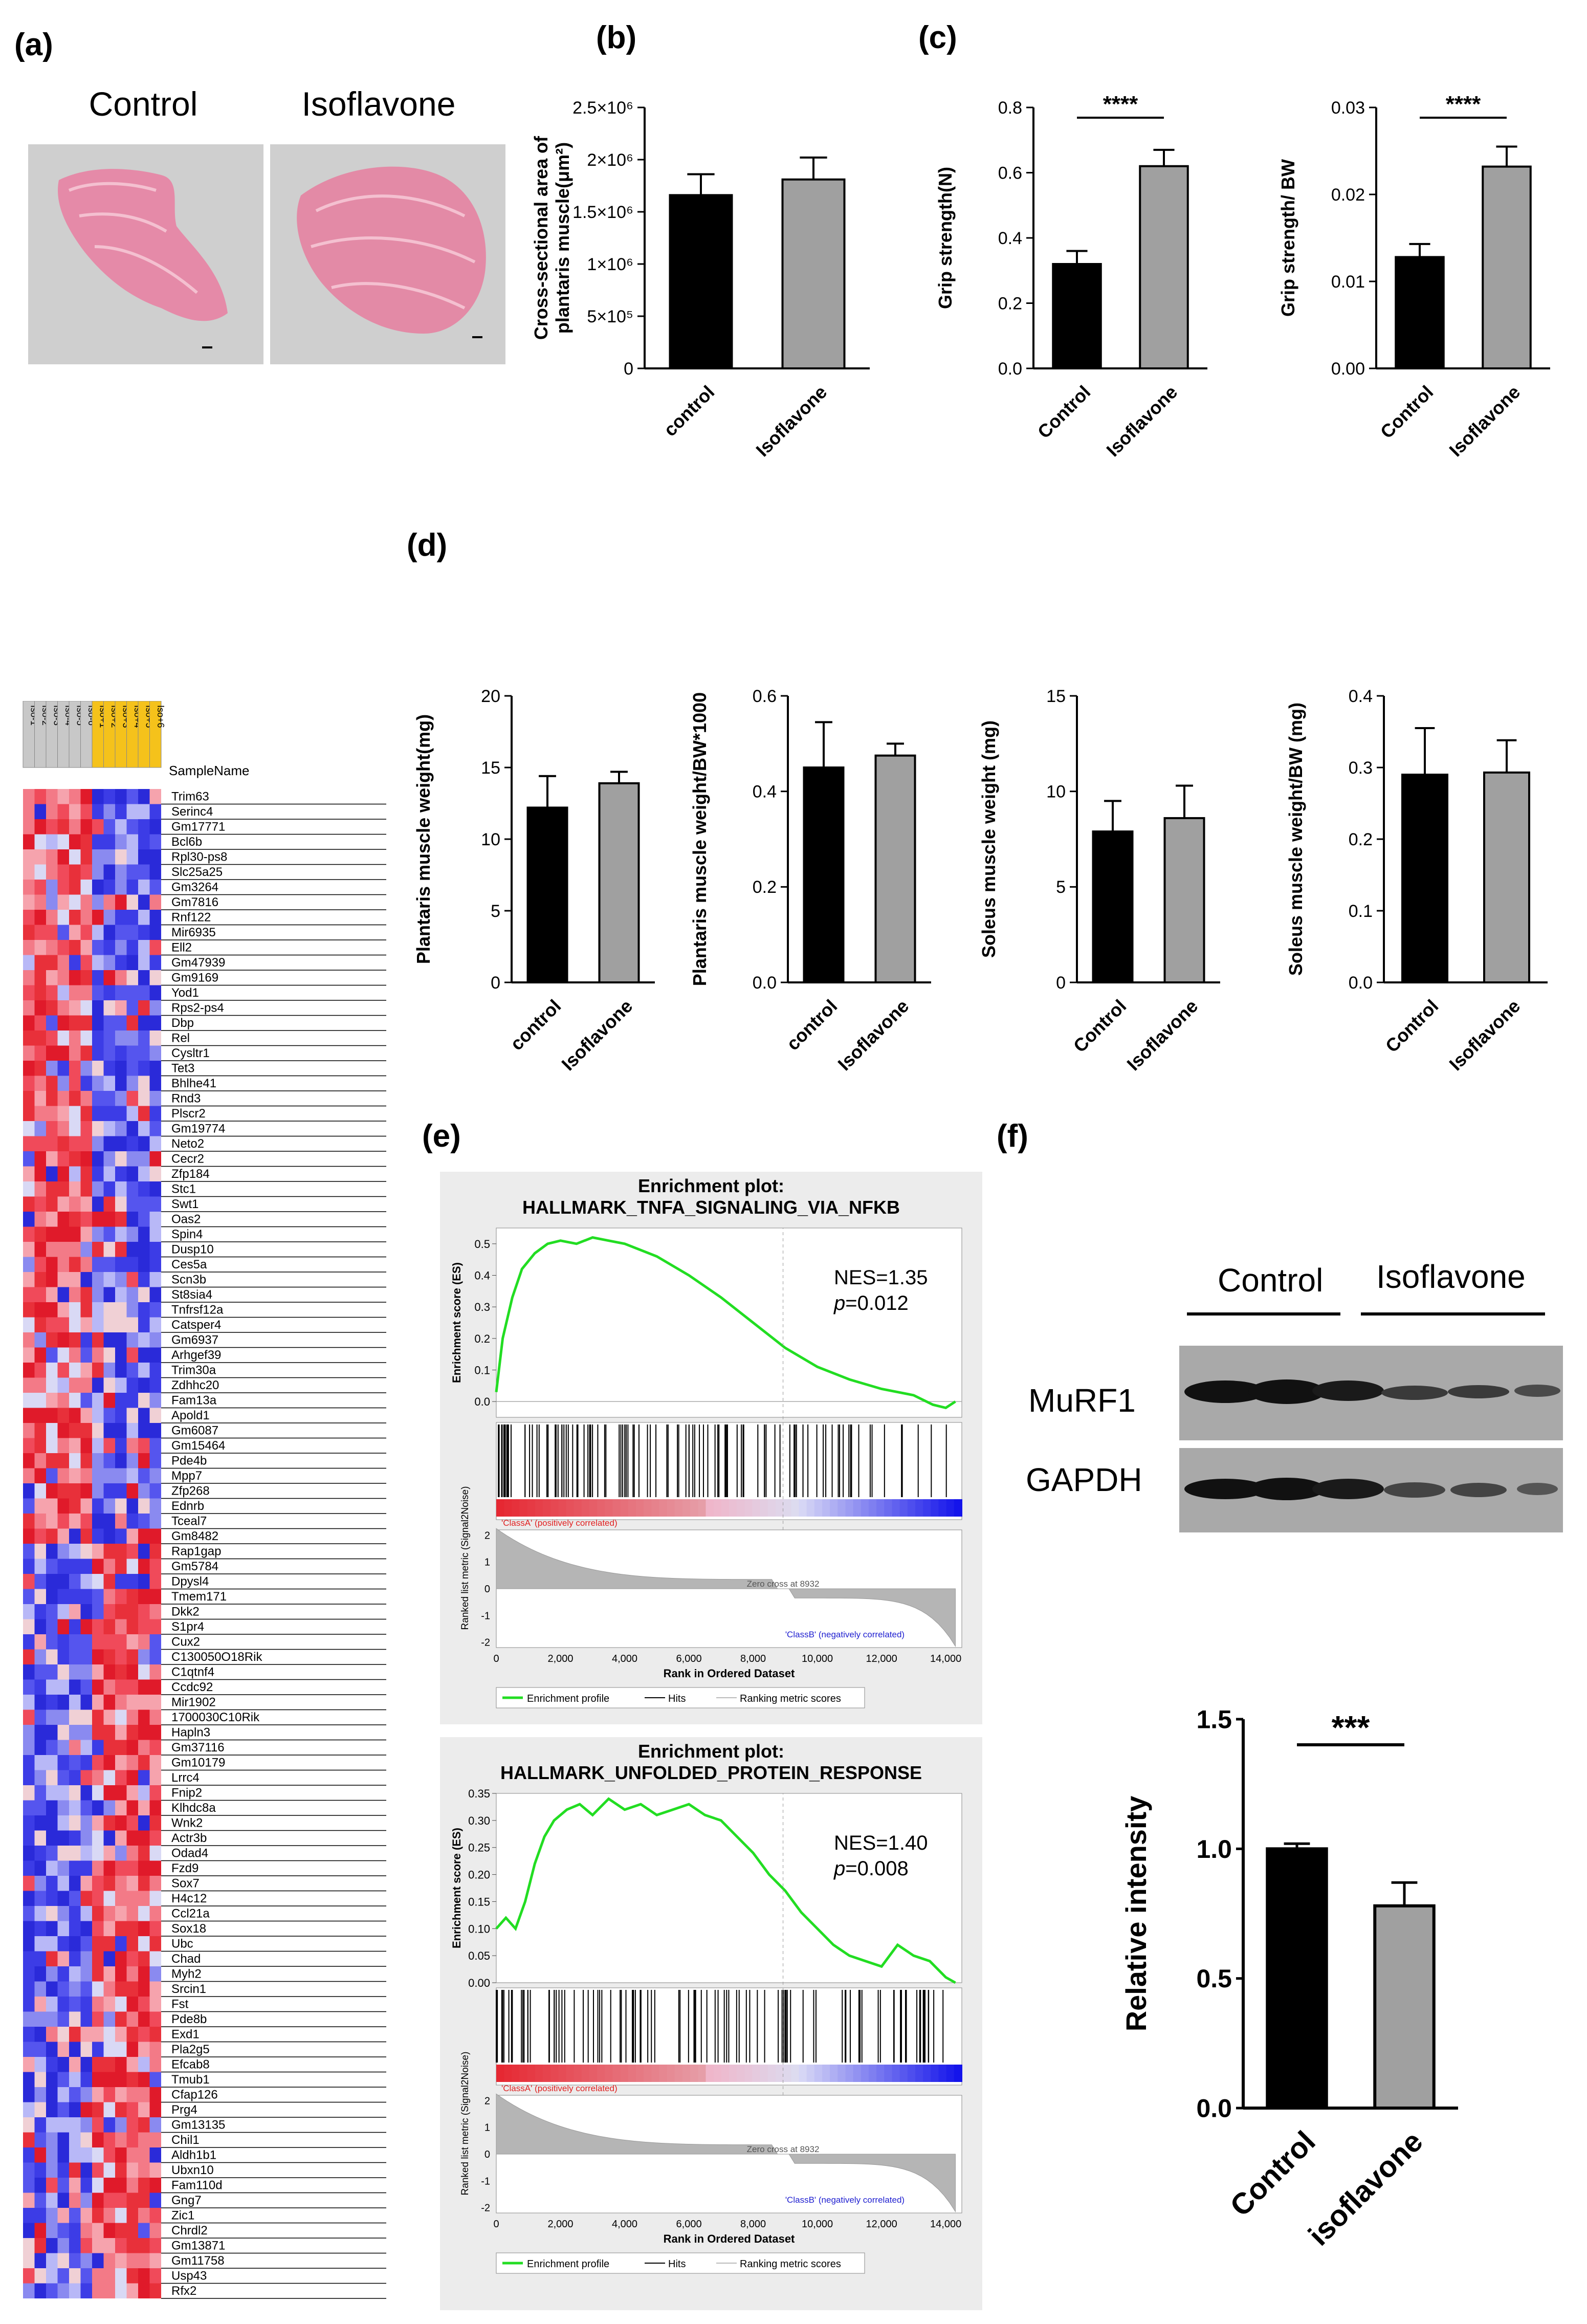 The image size is (1587, 2324). Describe the element at coordinates (194, 1401) in the screenshot. I see `gene-name: Fam13a` at that location.